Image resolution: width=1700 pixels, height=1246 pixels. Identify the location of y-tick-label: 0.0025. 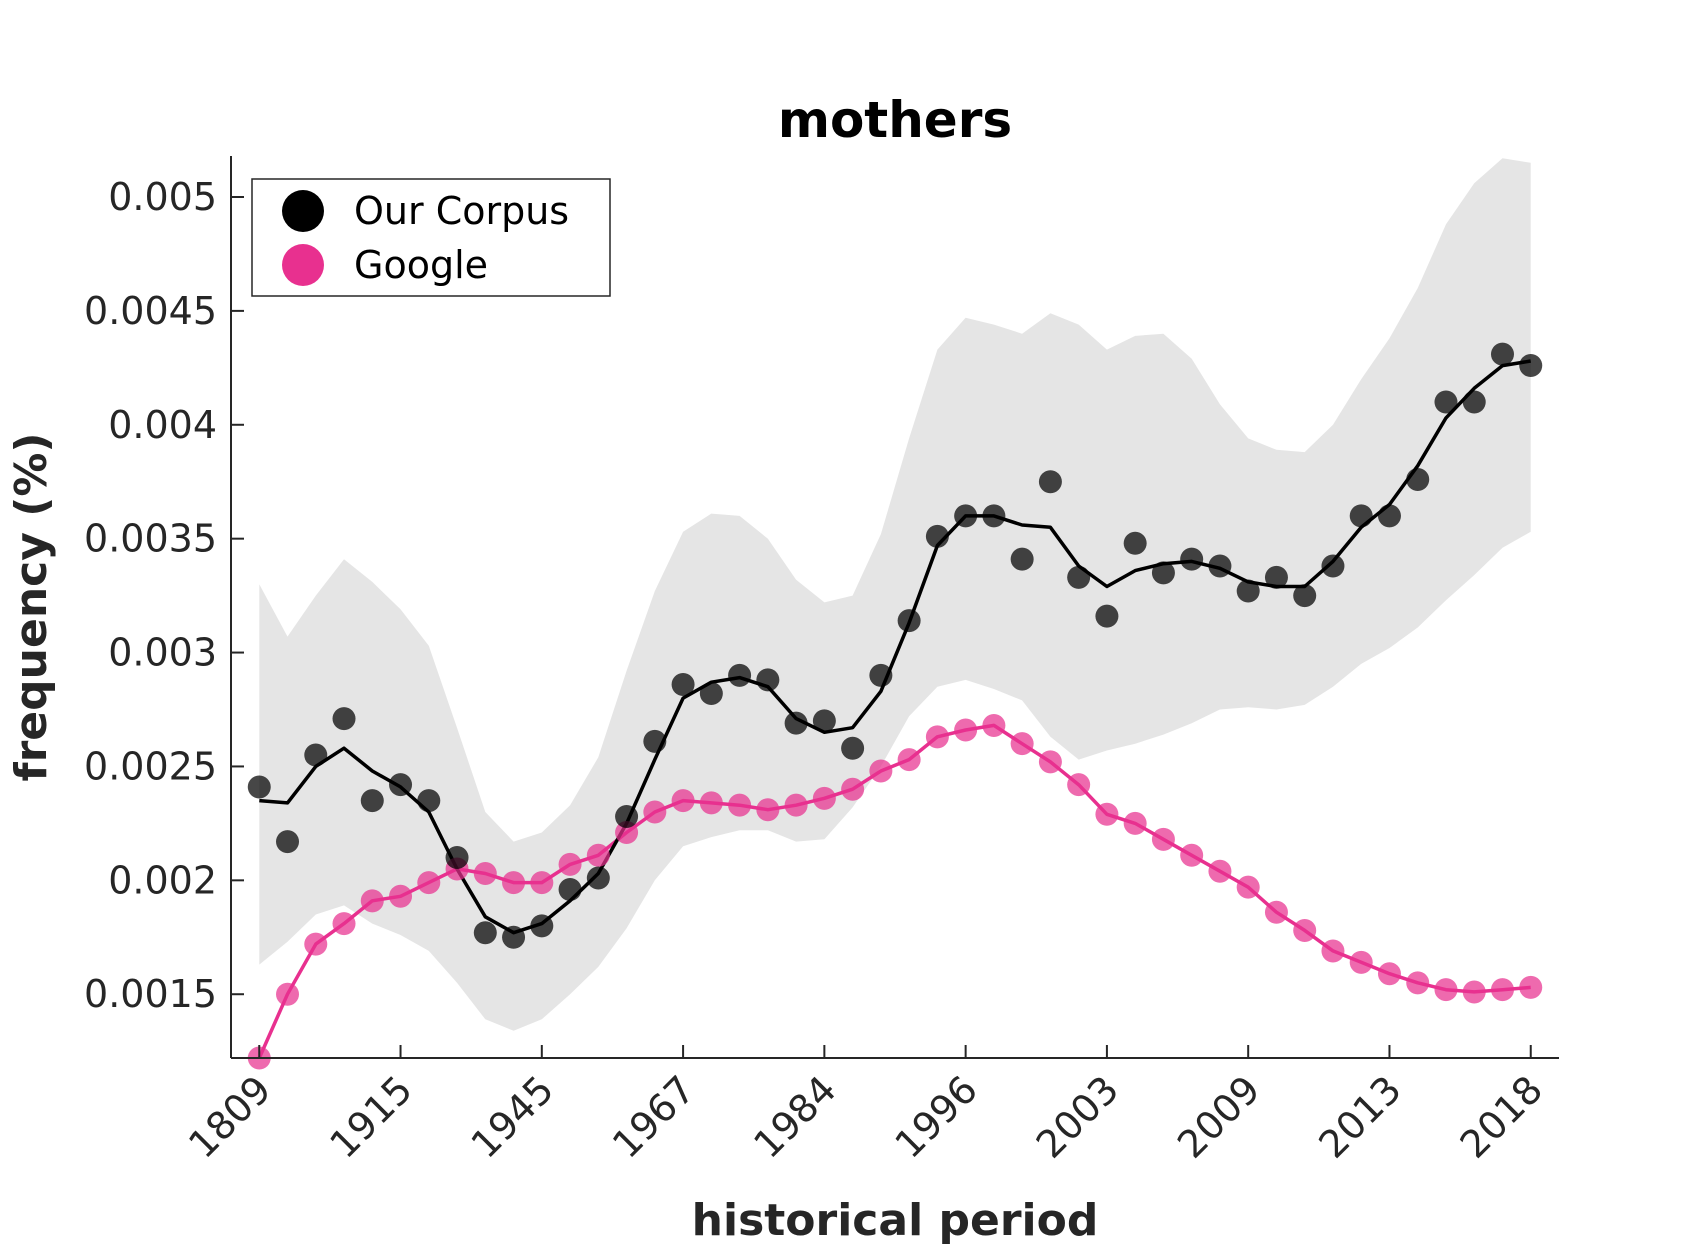
(150, 766).